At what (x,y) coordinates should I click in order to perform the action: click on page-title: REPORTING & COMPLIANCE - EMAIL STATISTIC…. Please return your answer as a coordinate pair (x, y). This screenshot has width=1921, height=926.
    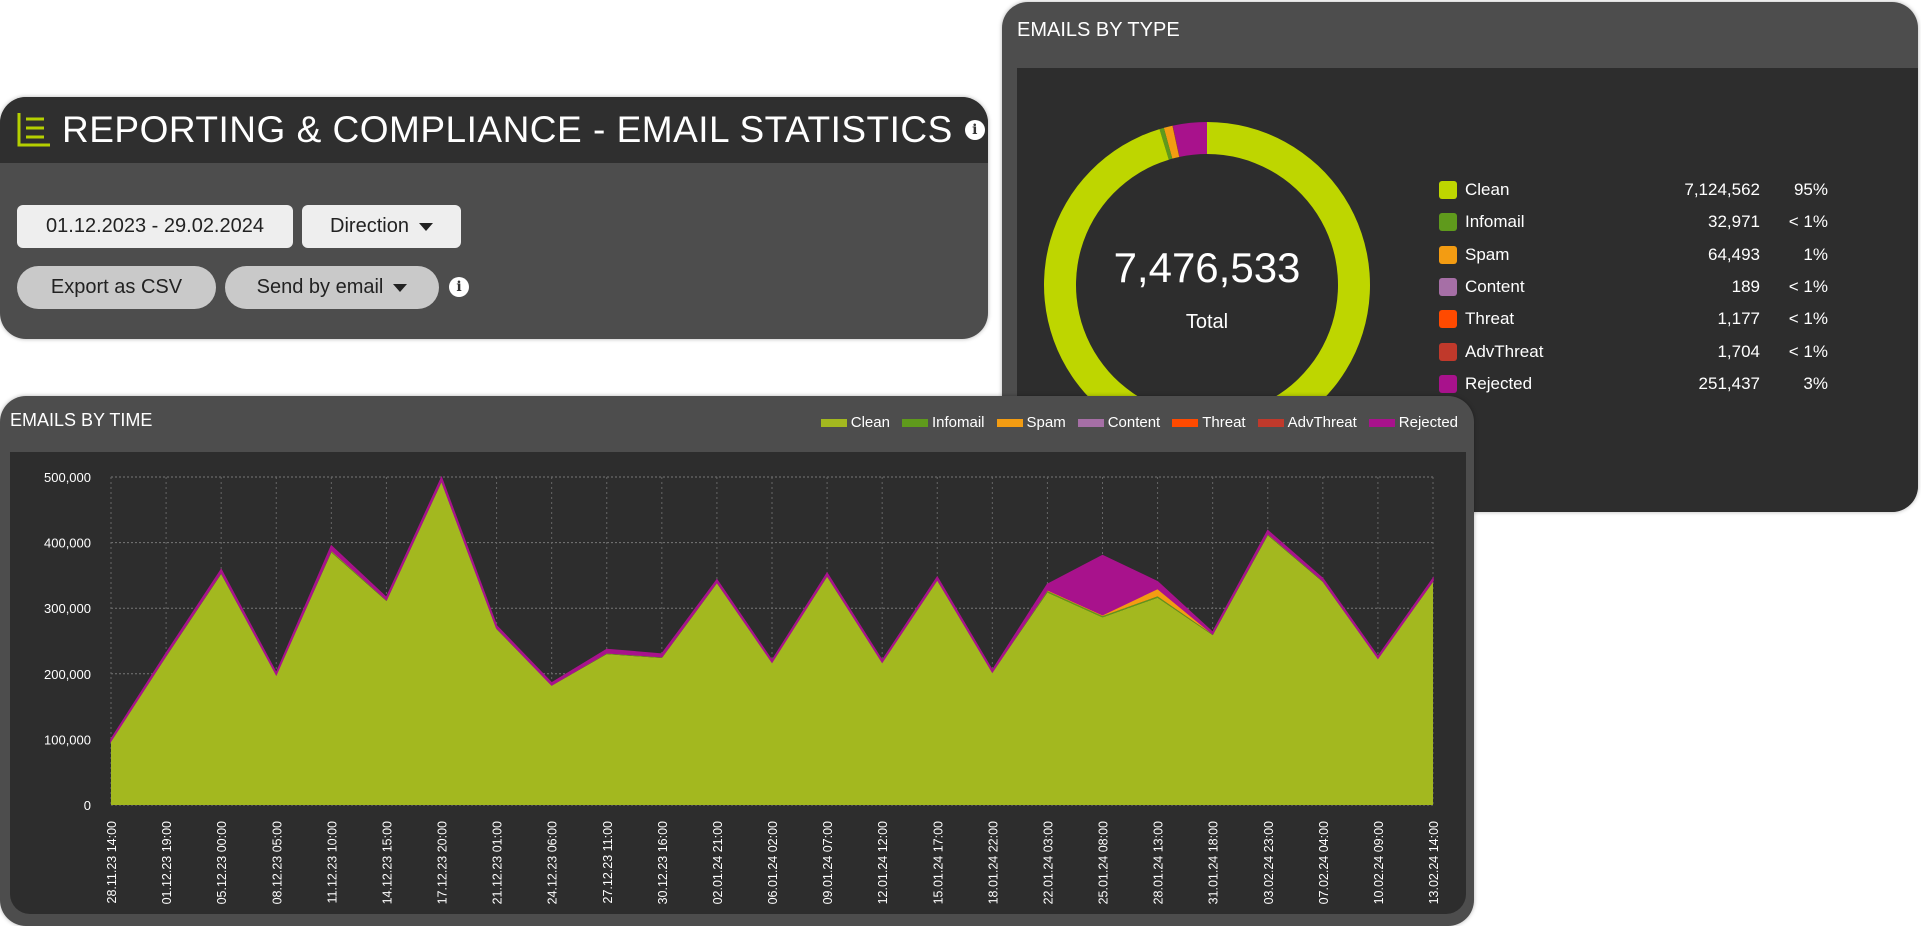
    Looking at the image, I should click on (507, 129).